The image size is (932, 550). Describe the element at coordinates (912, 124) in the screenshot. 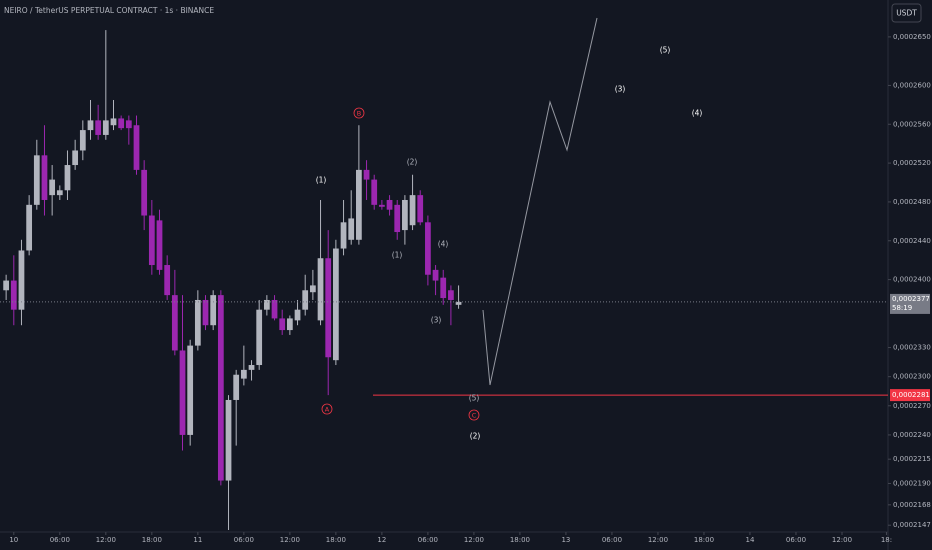

I see `y-tick-label: 0,0002560` at that location.